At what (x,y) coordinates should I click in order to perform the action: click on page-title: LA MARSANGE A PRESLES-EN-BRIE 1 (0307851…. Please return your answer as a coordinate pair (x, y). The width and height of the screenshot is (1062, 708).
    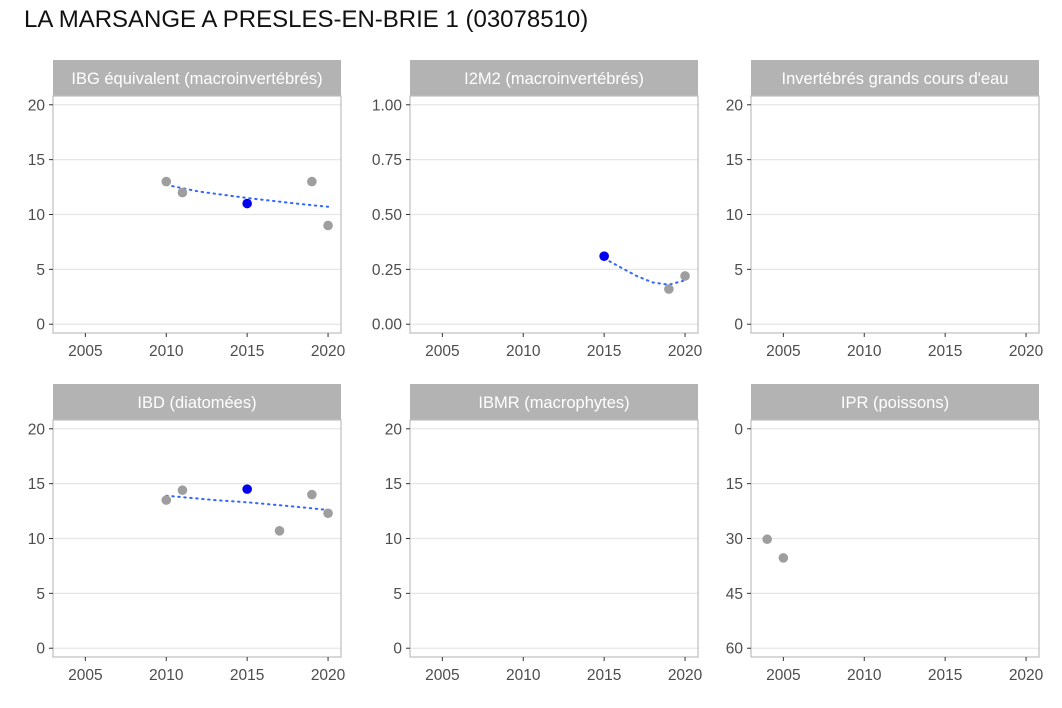
    Looking at the image, I should click on (306, 19).